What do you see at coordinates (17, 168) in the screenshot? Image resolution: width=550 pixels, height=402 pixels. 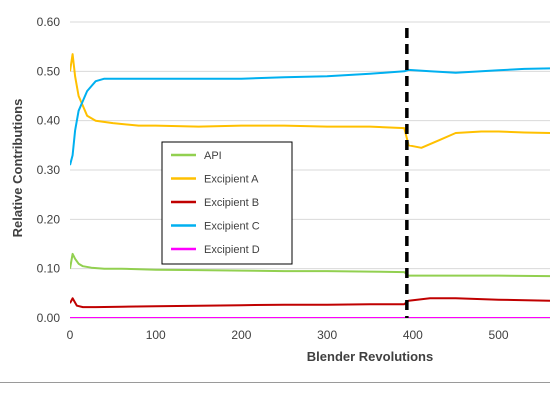 I see `y-axis-title: Relative Contributions` at bounding box center [17, 168].